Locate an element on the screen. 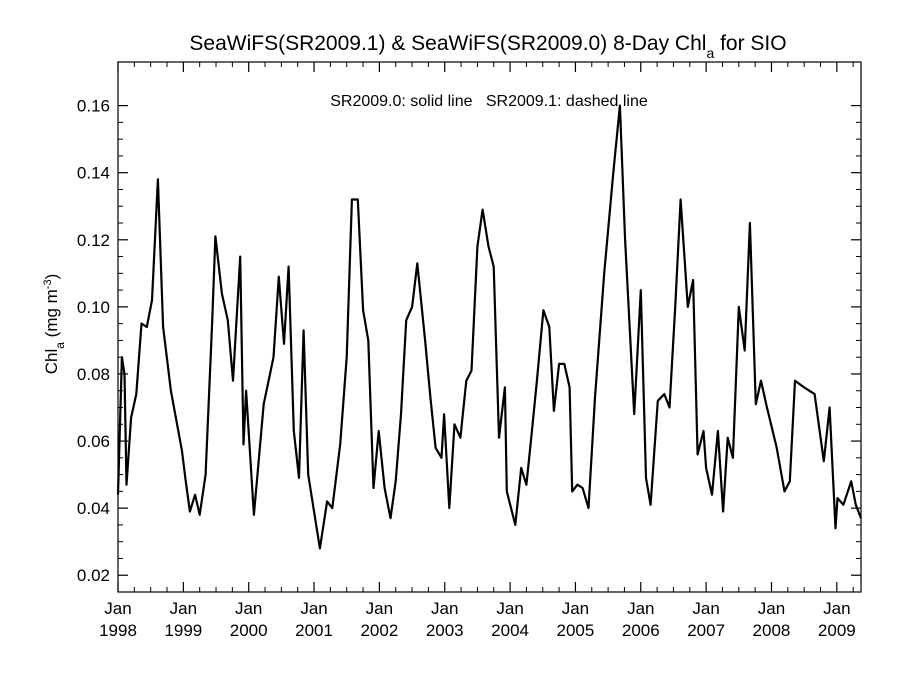  x-tick-year-label: 2006 is located at coordinates (641, 630).